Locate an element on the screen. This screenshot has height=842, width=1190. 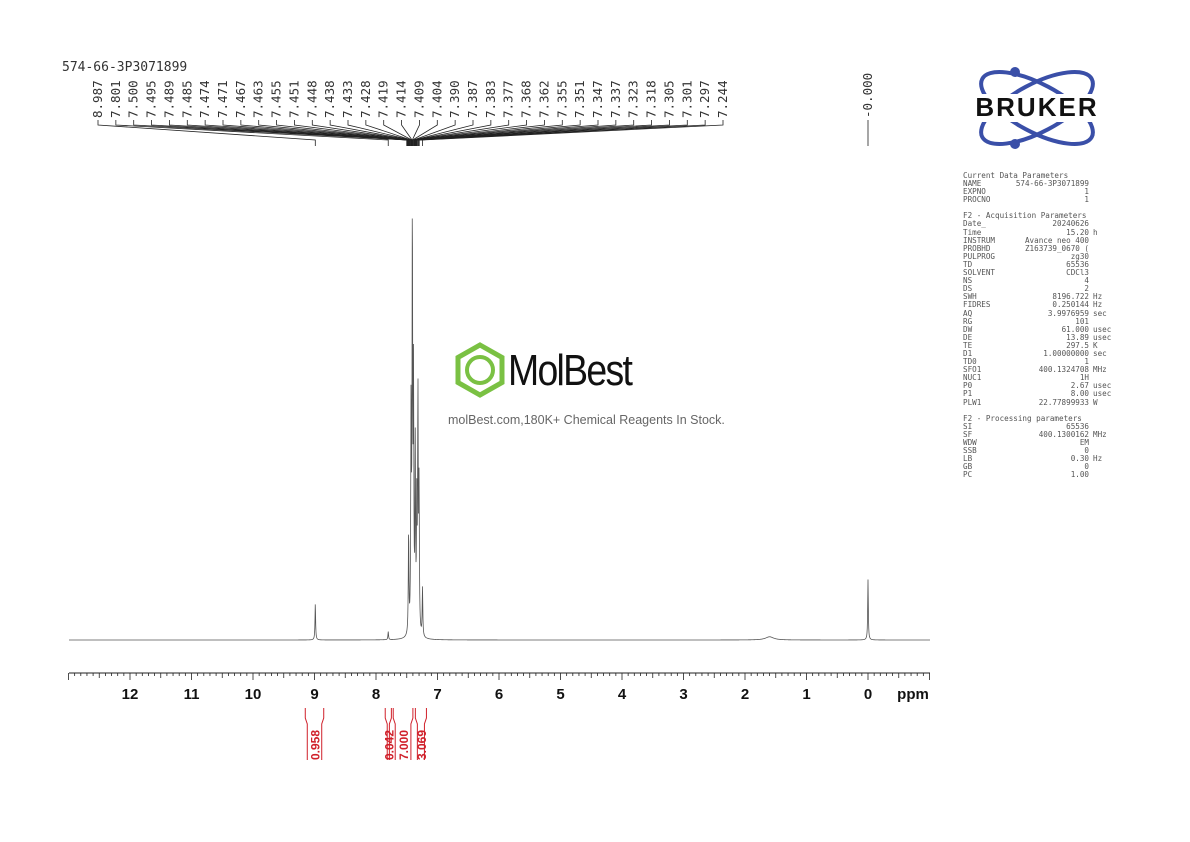
param-row: TD0 1 is located at coordinates (1043, 362).